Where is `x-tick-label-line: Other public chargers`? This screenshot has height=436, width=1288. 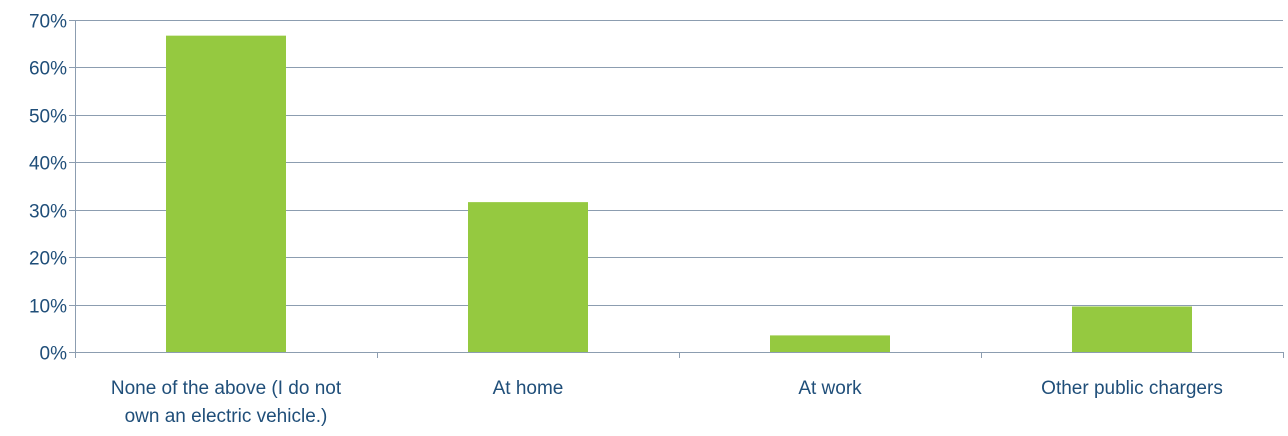
x-tick-label-line: Other public chargers is located at coordinates (1132, 388).